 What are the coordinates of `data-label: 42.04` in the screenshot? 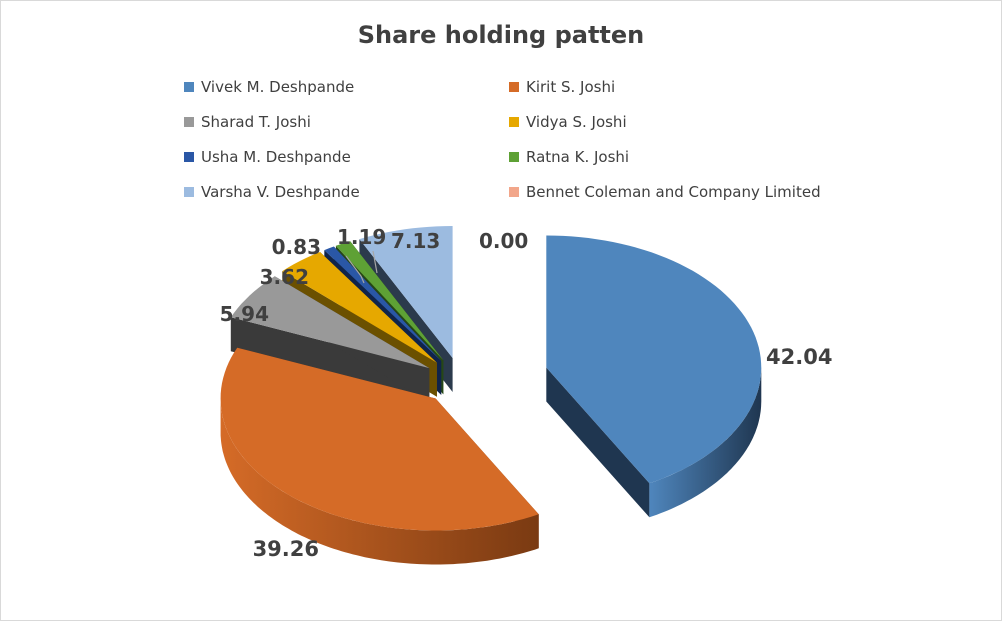 It's located at (799, 357).